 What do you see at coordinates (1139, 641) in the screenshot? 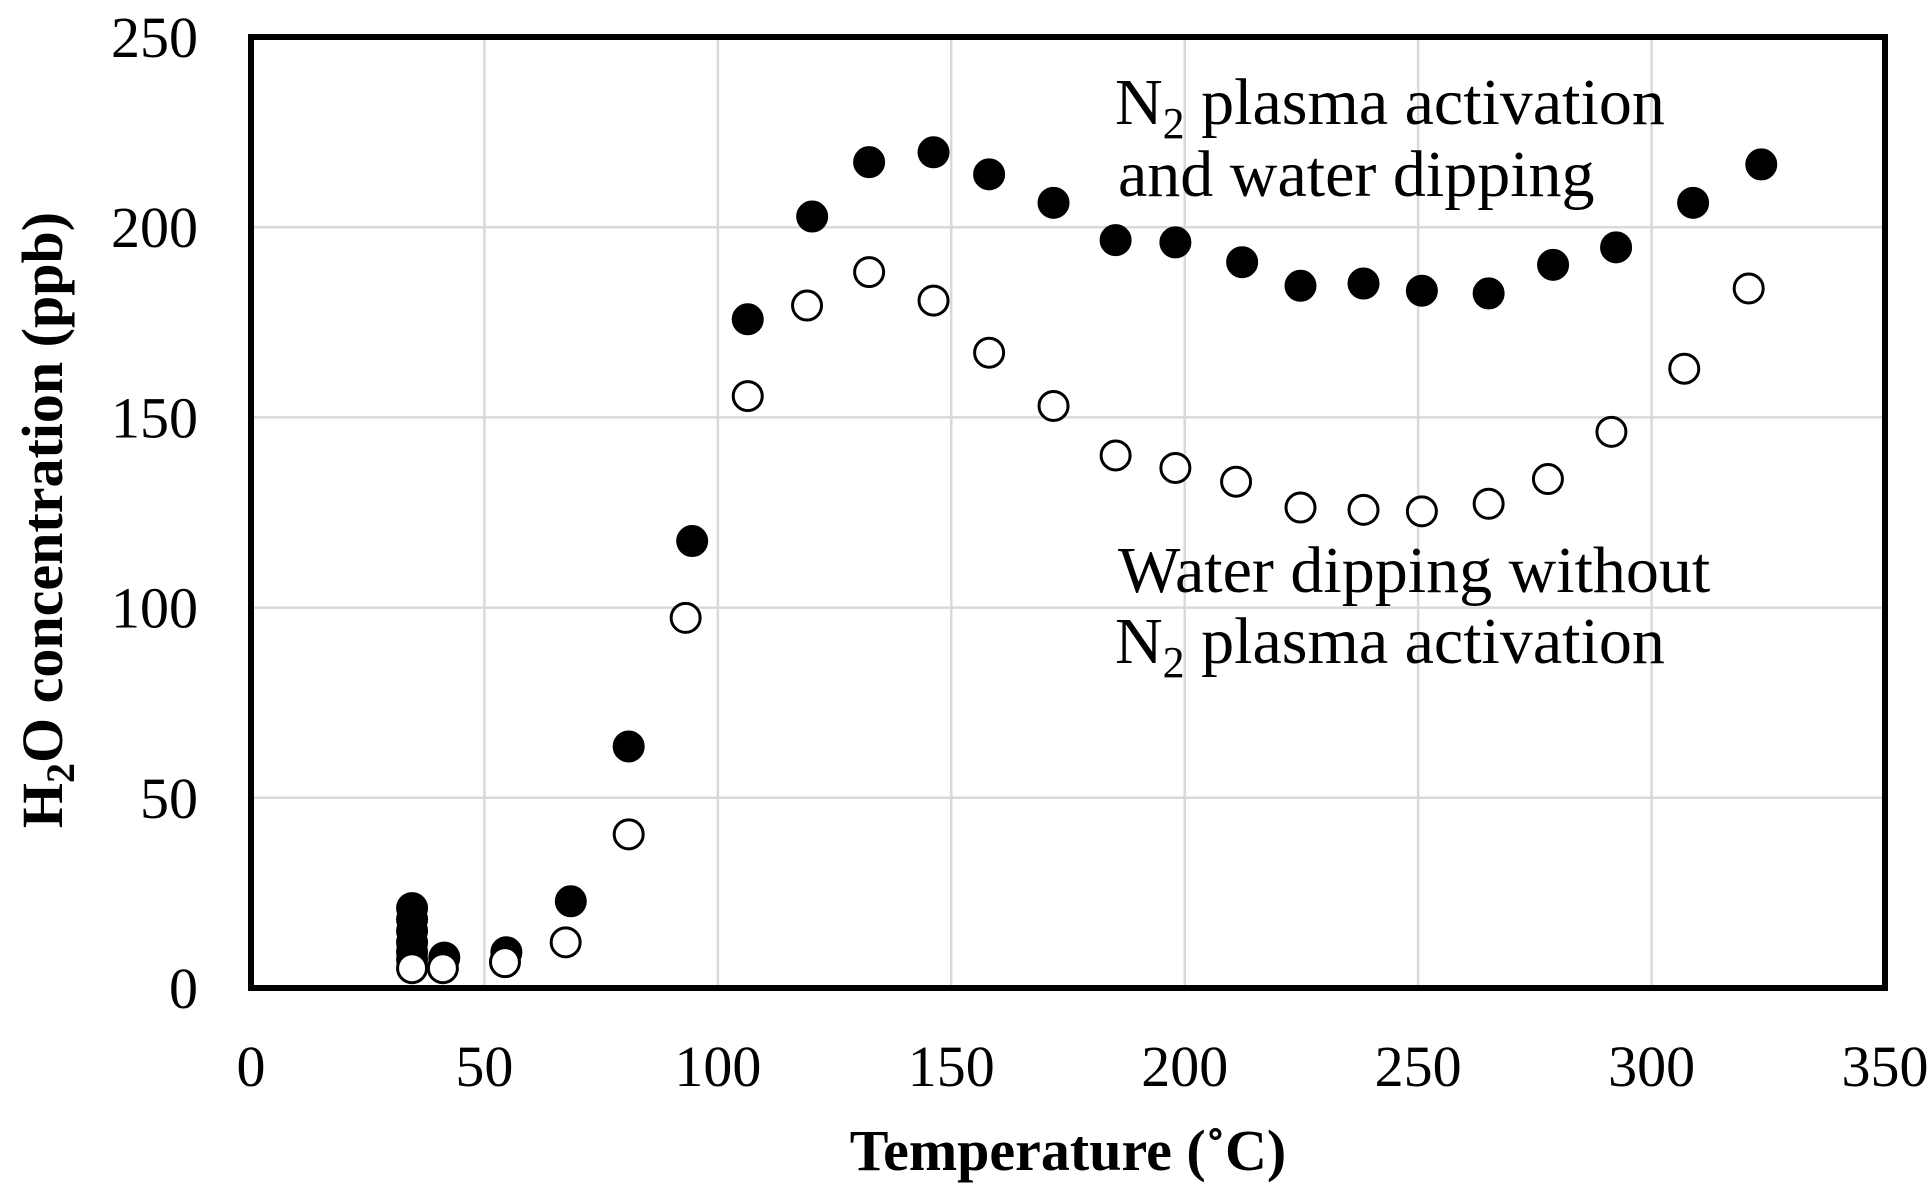
I see `annotation-open-line-2-part-1: N` at bounding box center [1139, 641].